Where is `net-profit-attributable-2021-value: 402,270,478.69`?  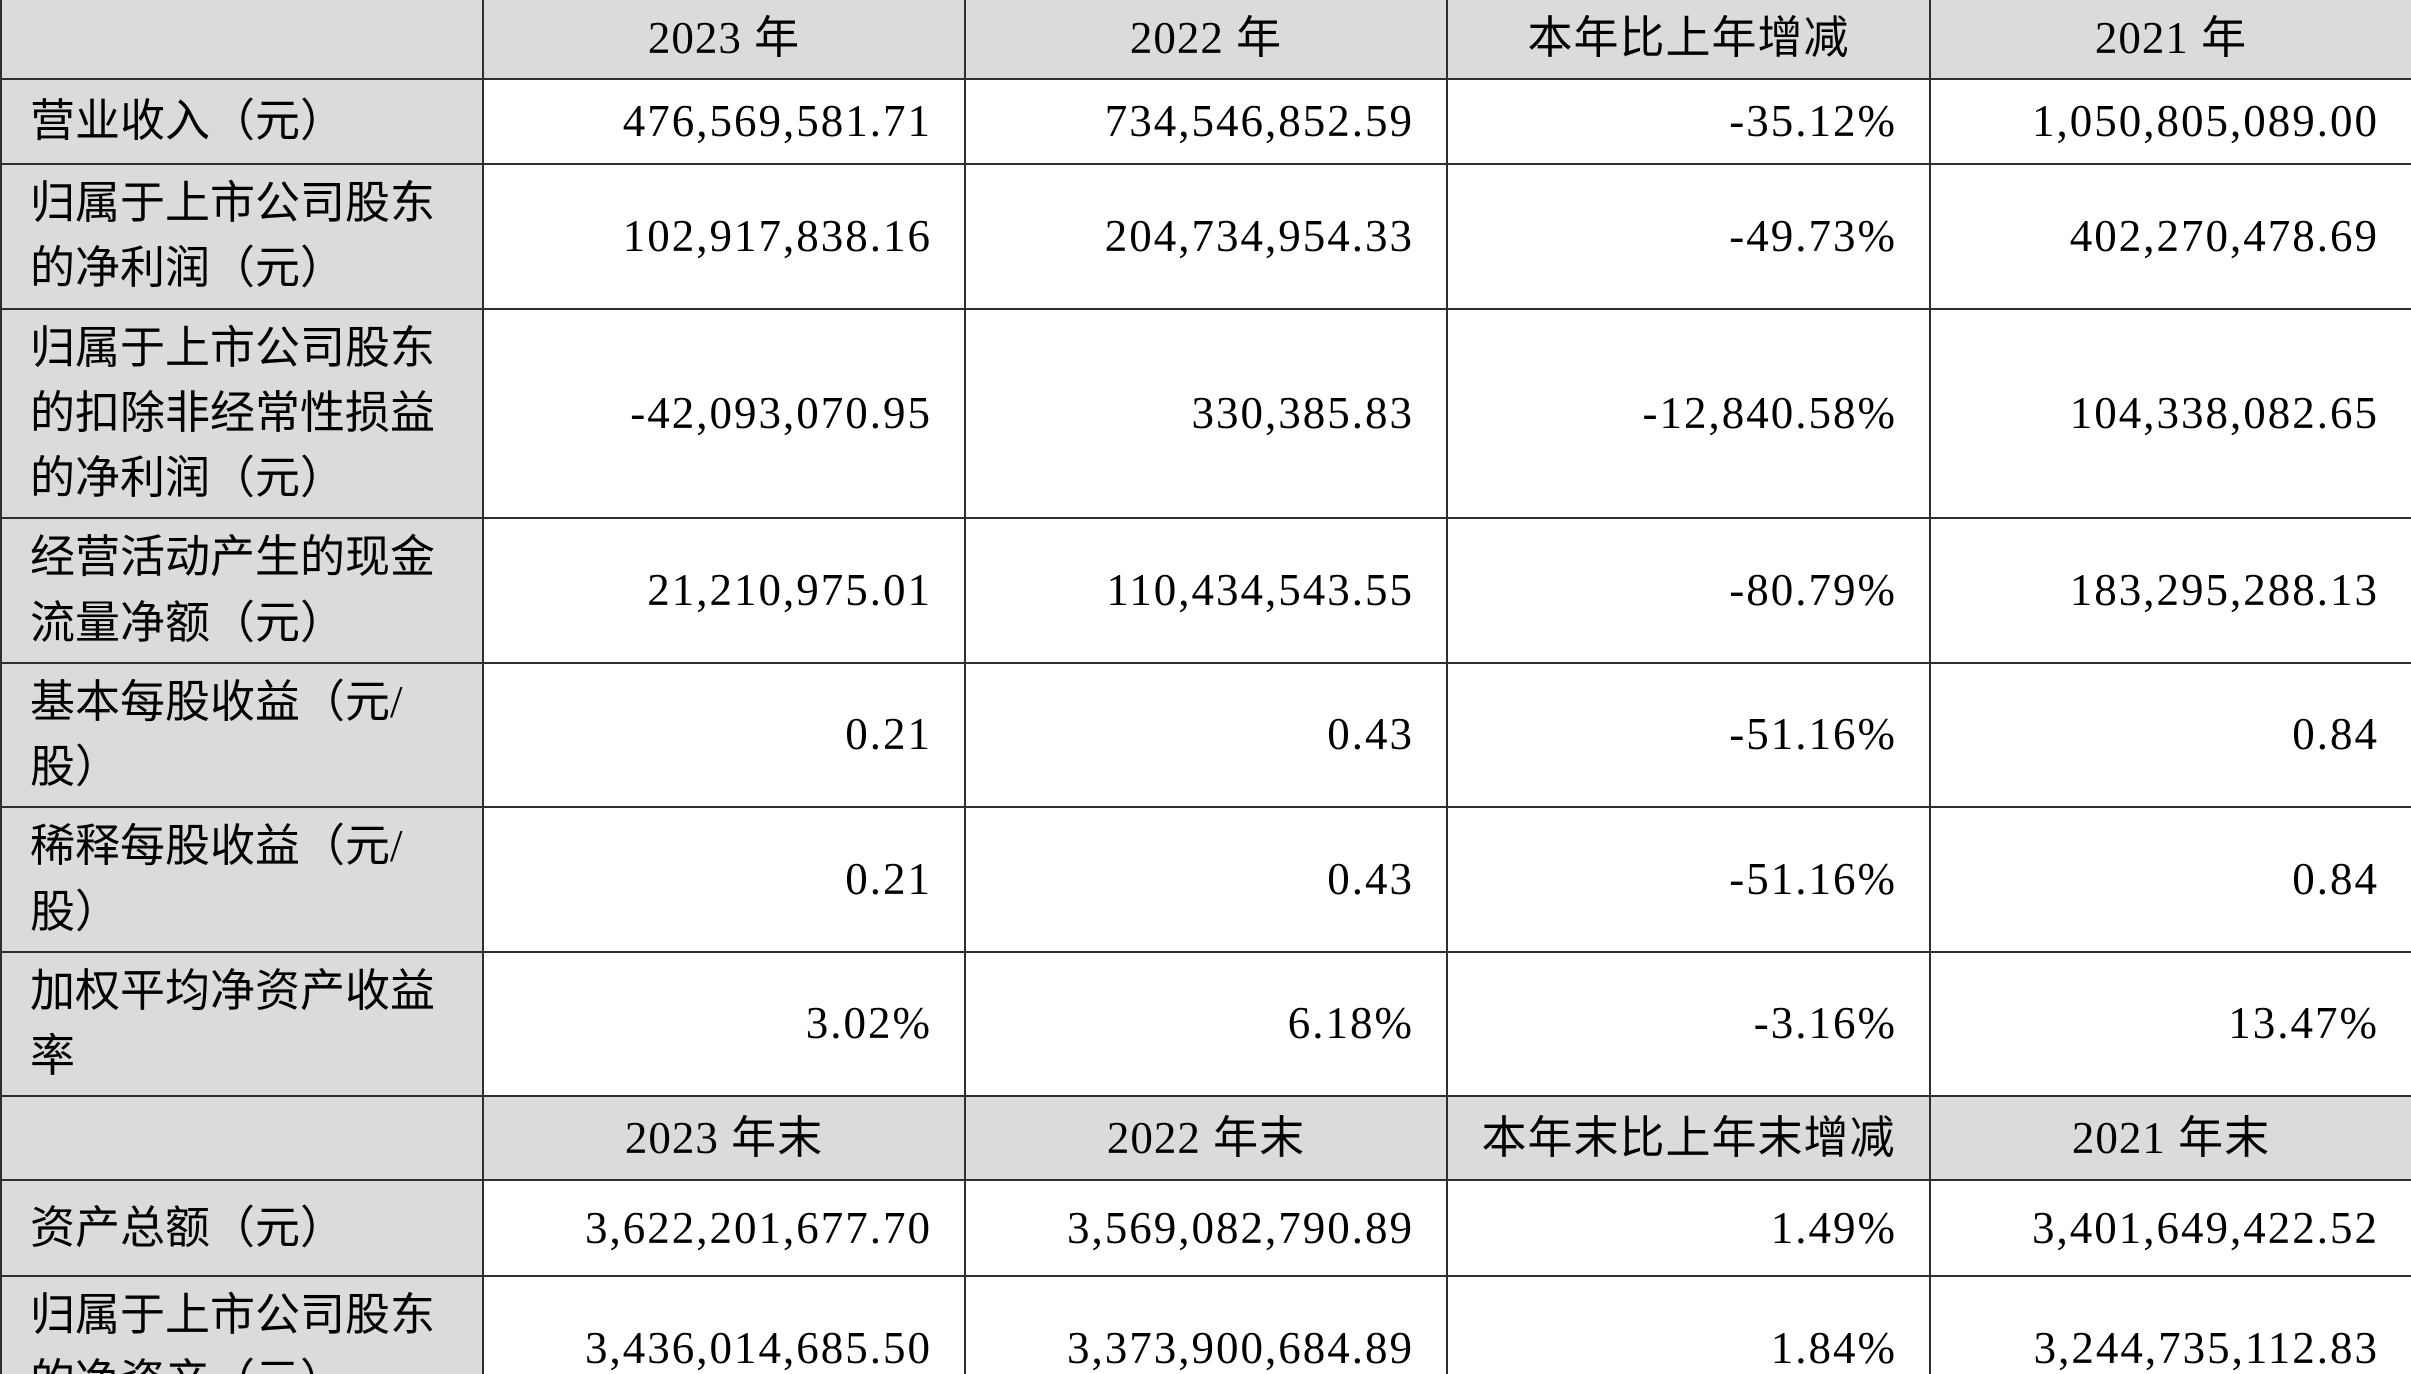 net-profit-attributable-2021-value: 402,270,478.69 is located at coordinates (2170, 236).